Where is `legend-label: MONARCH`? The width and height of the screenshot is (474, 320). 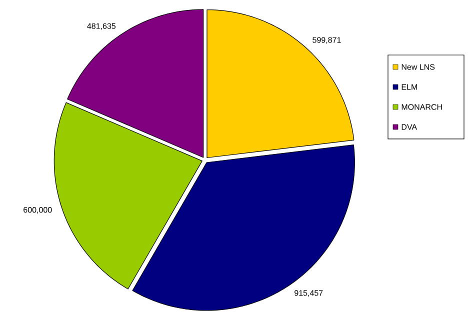
legend-label: MONARCH is located at coordinates (422, 107).